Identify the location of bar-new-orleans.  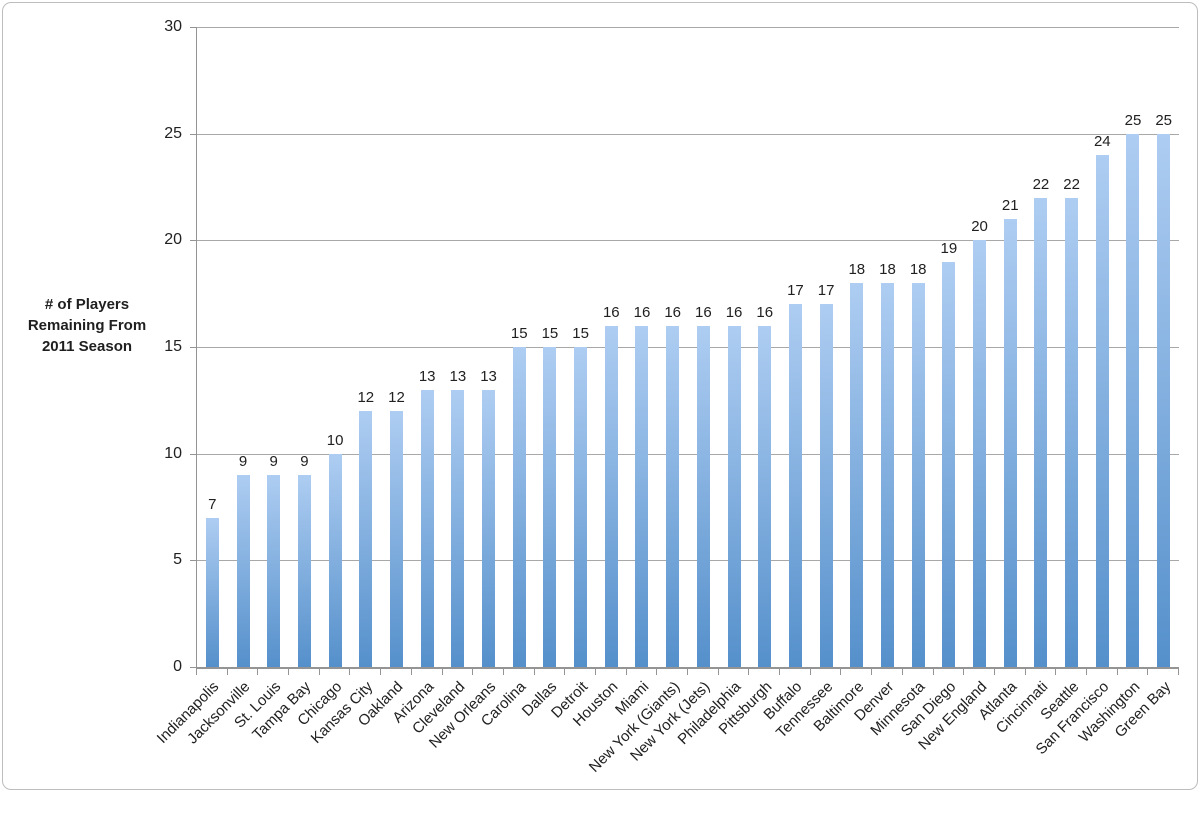
(489, 528).